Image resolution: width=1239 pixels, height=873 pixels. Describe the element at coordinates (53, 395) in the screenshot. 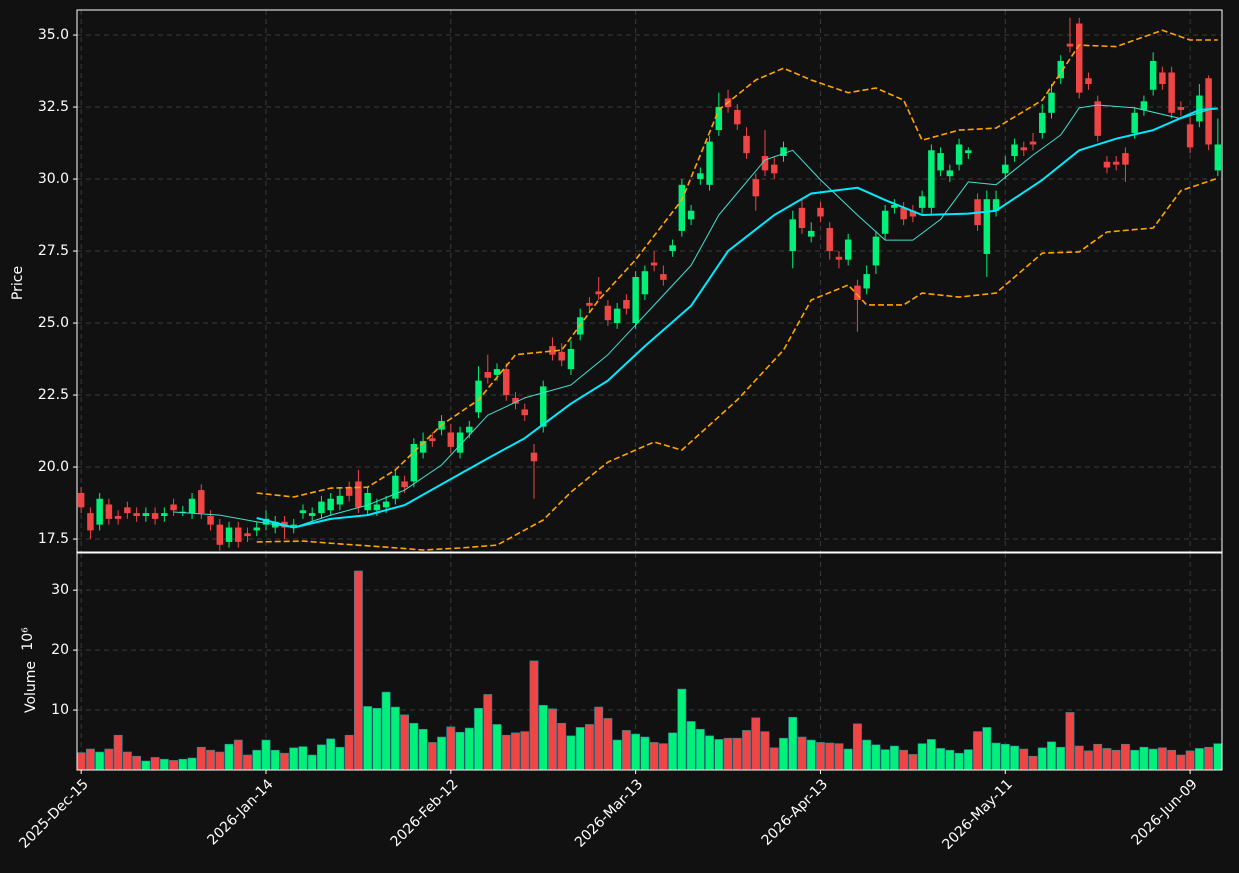

I see `y-tick-label: 22.5` at that location.